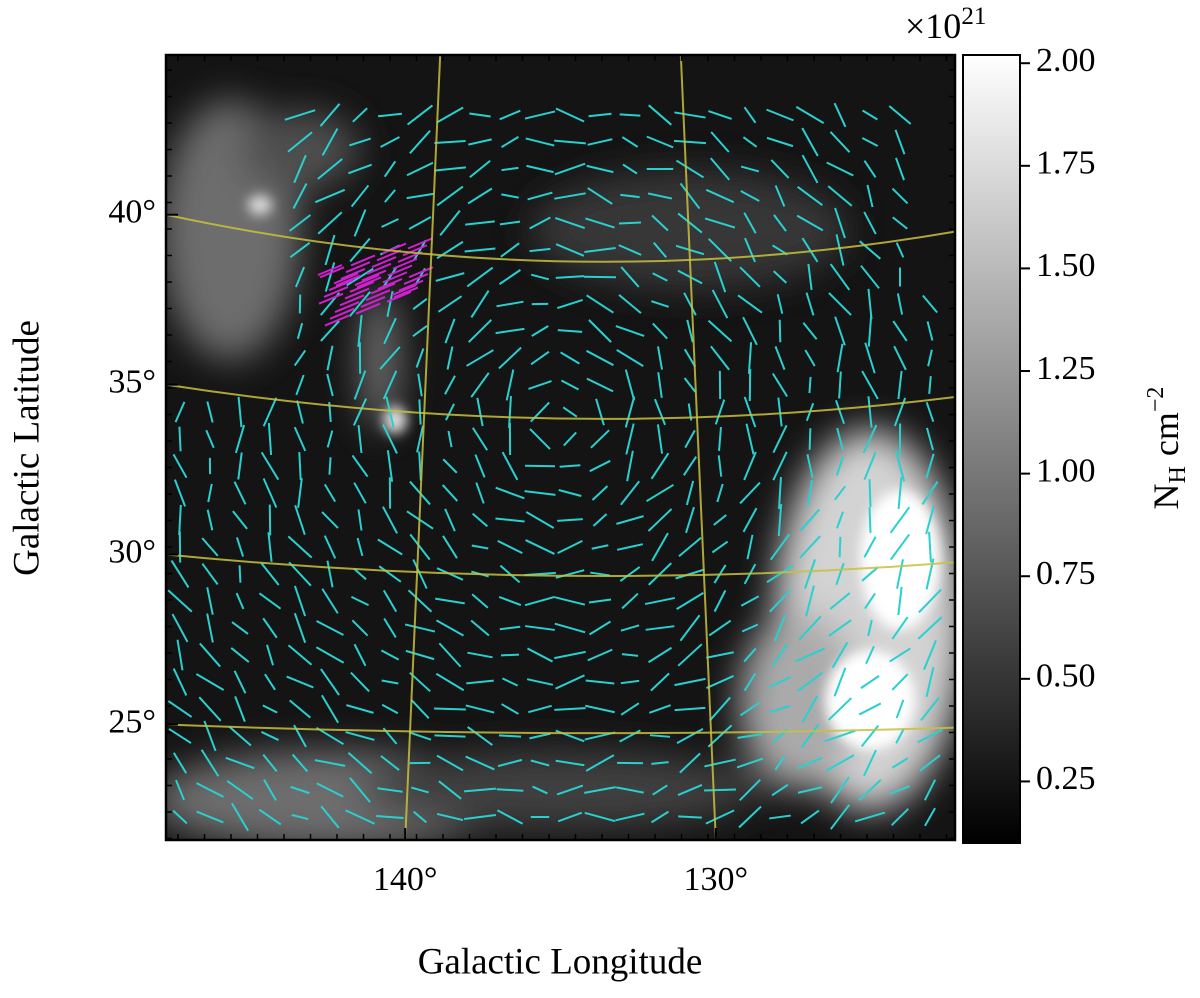 The width and height of the screenshot is (1200, 998). Describe the element at coordinates (933, 26) in the screenshot. I see `multiplier-base: ×10` at that location.